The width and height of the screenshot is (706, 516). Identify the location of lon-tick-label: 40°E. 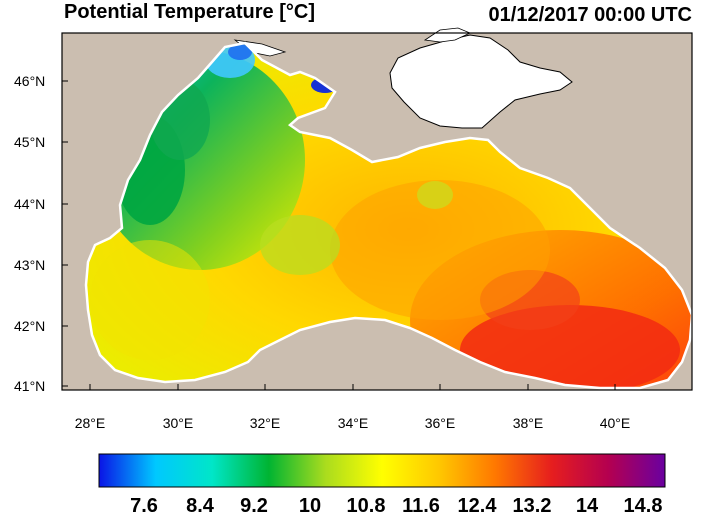
(615, 423).